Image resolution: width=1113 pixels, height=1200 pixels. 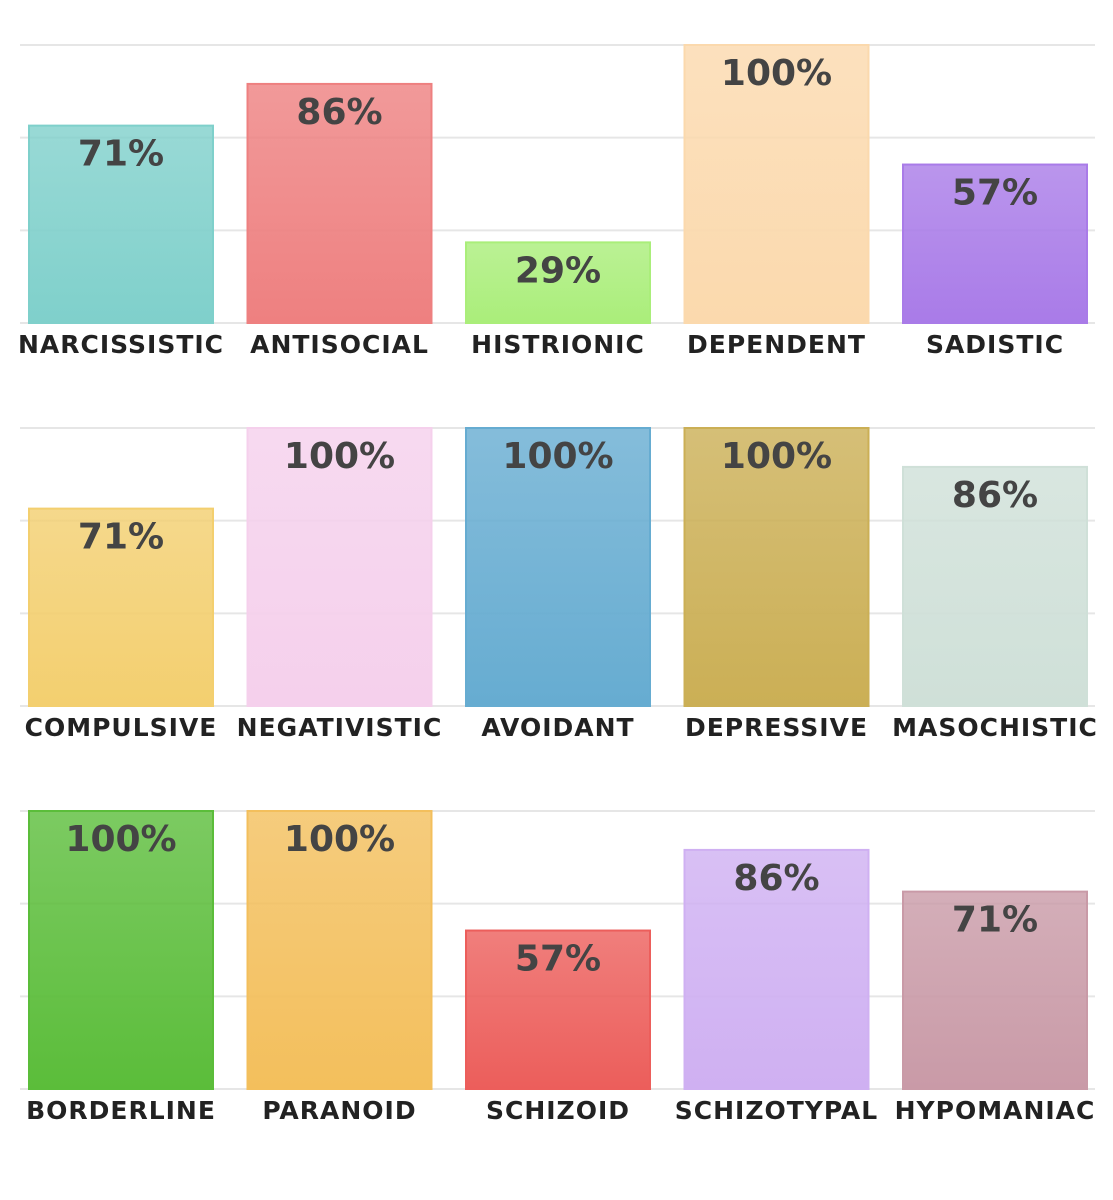 I want to click on category-label: MASOCHISTIC, so click(x=995, y=727).